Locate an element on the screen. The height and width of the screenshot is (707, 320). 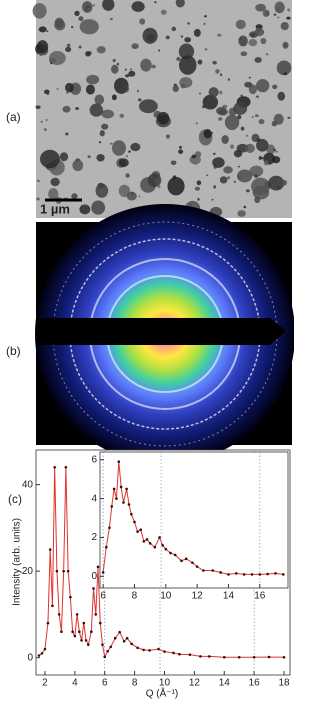
x-tick-label: 18 is located at coordinates (284, 683).